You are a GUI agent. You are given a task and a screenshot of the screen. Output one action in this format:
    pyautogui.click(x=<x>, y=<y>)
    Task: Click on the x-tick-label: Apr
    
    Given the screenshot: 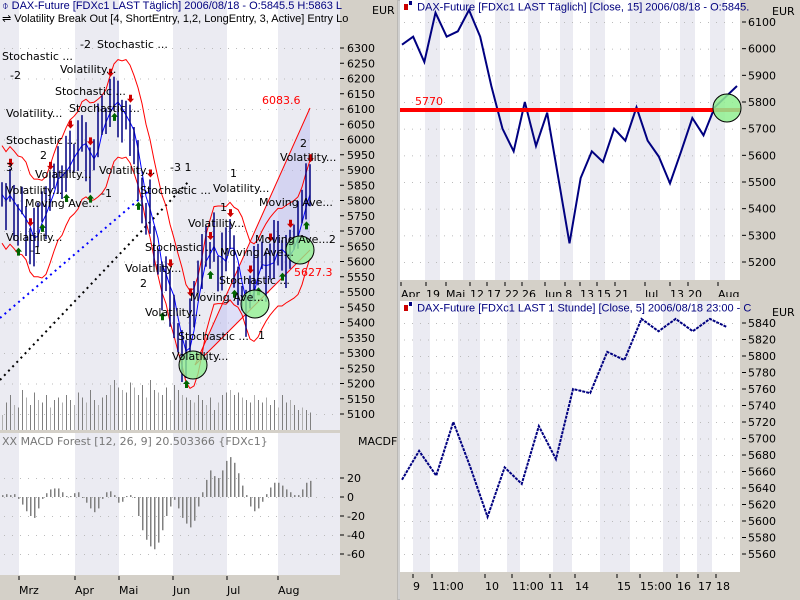 What is the action you would take?
    pyautogui.click(x=85, y=590)
    